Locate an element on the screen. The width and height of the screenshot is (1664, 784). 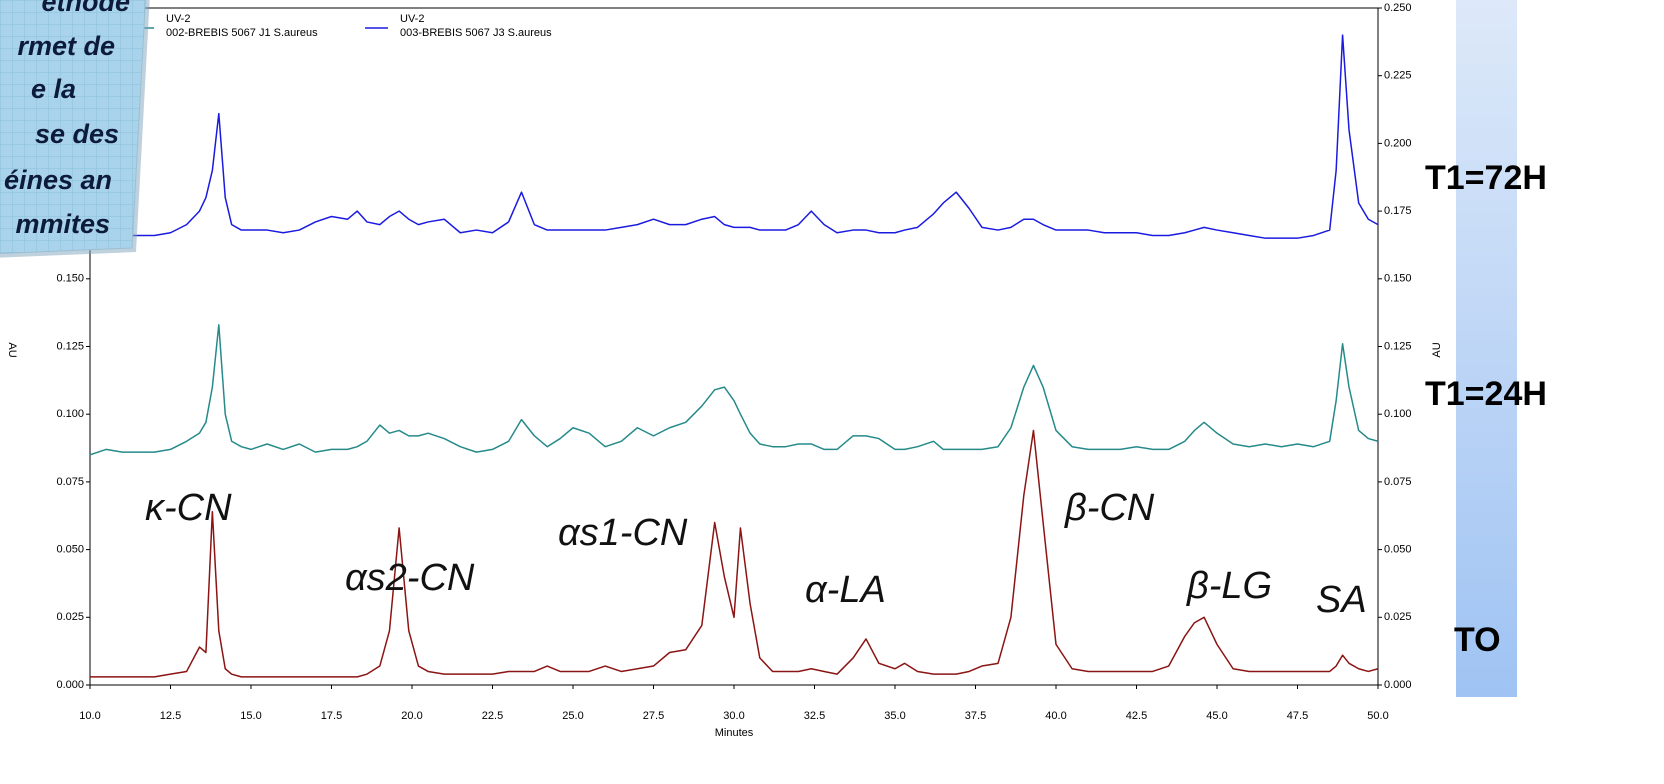
x-tick-label: 25.0 is located at coordinates (572, 716).